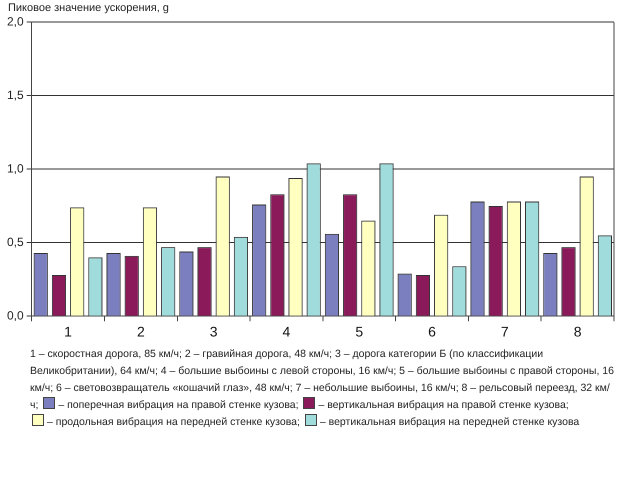 The height and width of the screenshot is (483, 618). What do you see at coordinates (443, 405) in the screenshot?
I see `legend-label: – вертикальная вибрация на правой стенке кузова;` at bounding box center [443, 405].